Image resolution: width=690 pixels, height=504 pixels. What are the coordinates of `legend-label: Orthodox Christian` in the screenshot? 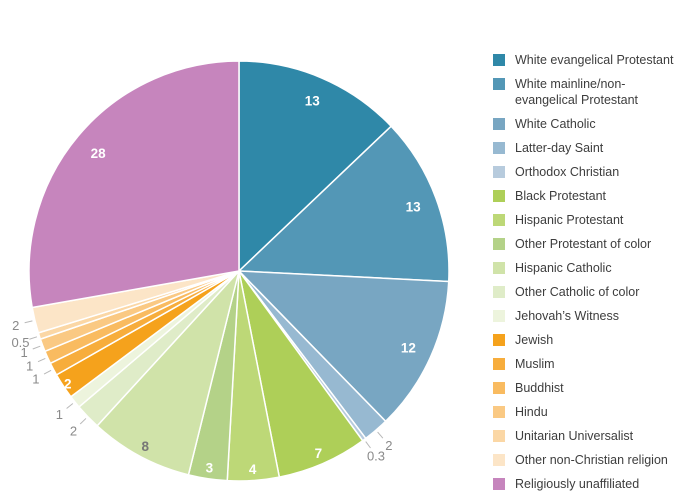 It's located at (567, 172).